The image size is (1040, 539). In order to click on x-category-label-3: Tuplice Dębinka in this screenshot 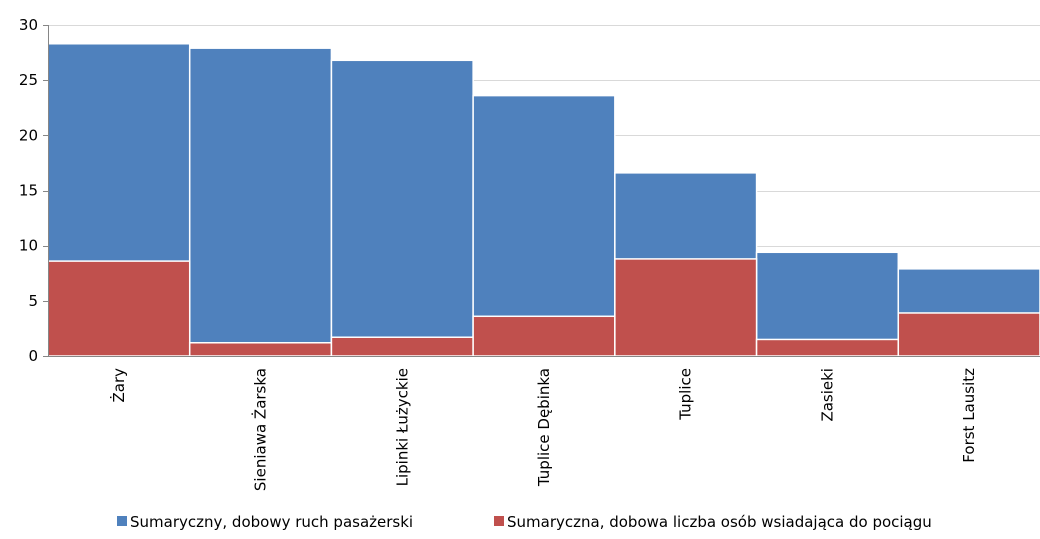, I will do `click(544, 427)`.